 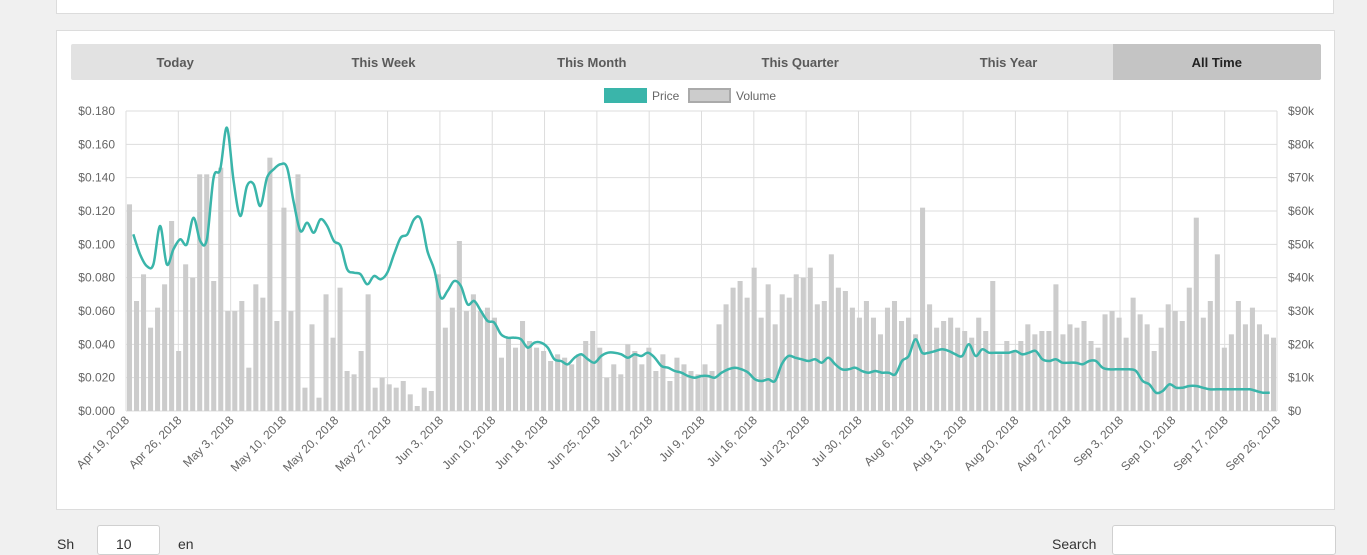 I want to click on y-right-tick-label: $50k, so click(x=1301, y=244).